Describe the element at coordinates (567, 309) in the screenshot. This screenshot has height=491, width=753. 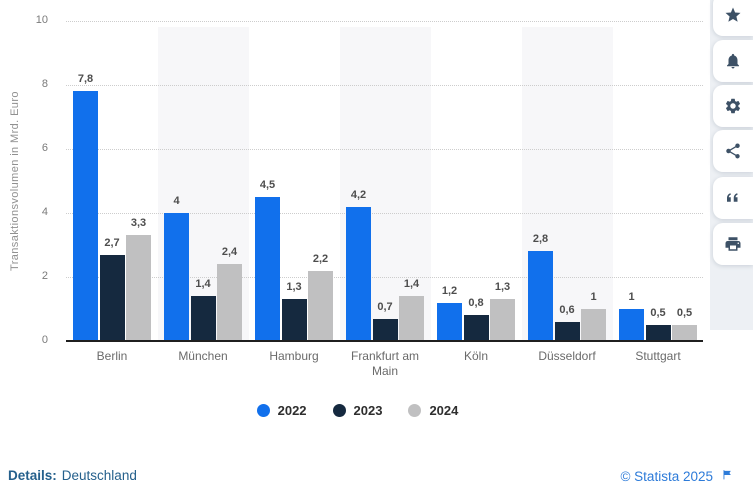
I see `bar-value-label: 0,6` at that location.